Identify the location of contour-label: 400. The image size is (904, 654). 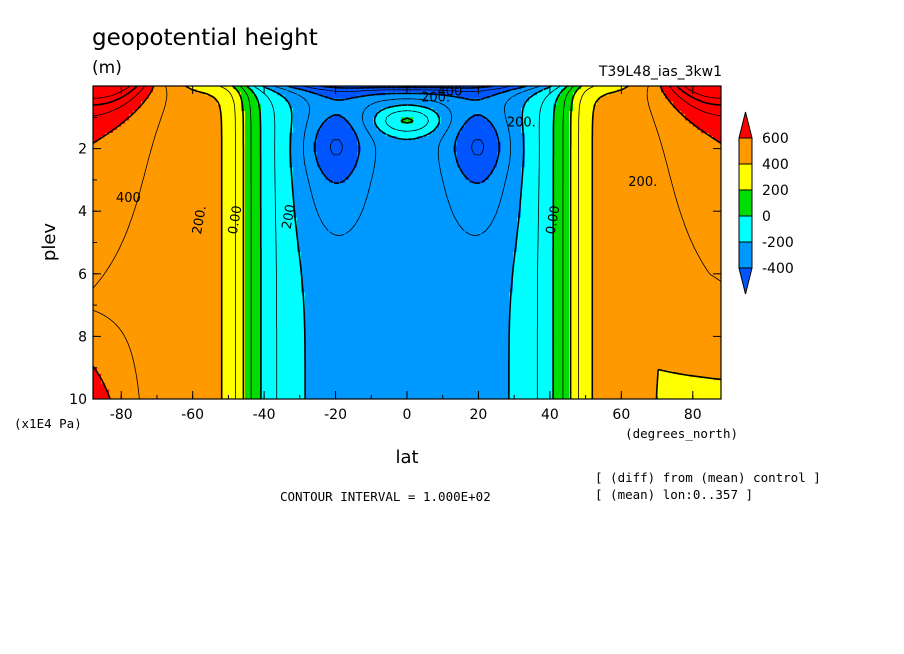
(128, 198).